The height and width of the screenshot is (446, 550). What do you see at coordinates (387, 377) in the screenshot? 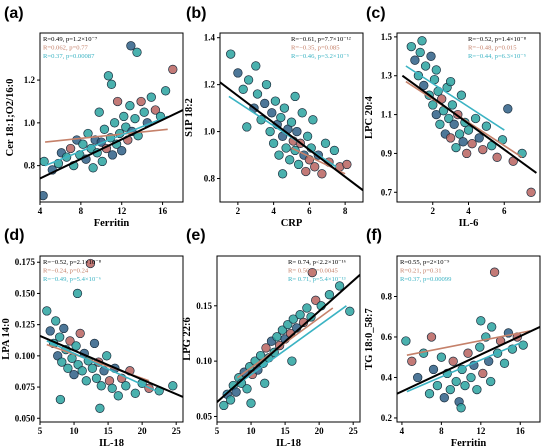
I see `y-tick-label: 0.4` at bounding box center [387, 377].